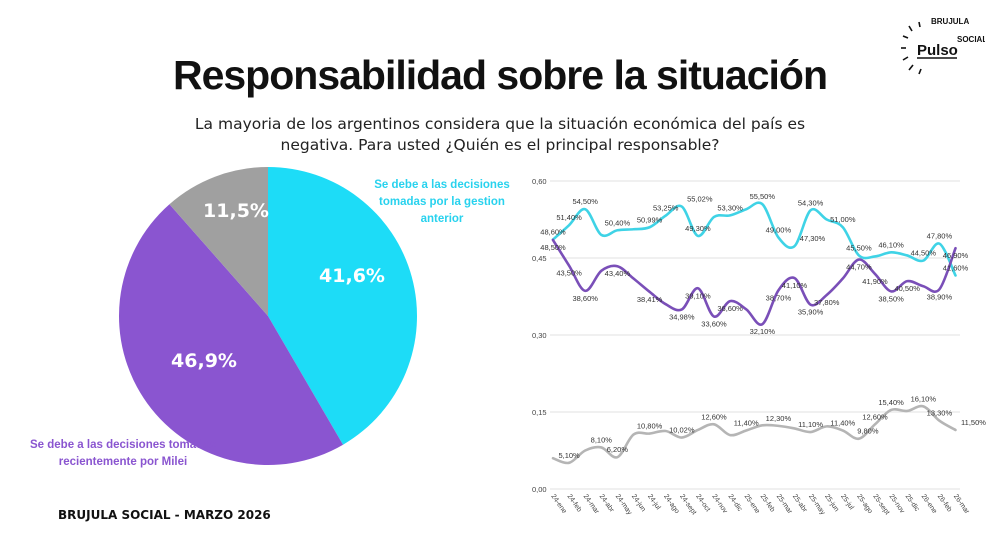 The width and height of the screenshot is (1000, 540). What do you see at coordinates (924, 398) in the screenshot?
I see `data-label: 16,10%` at bounding box center [924, 398].